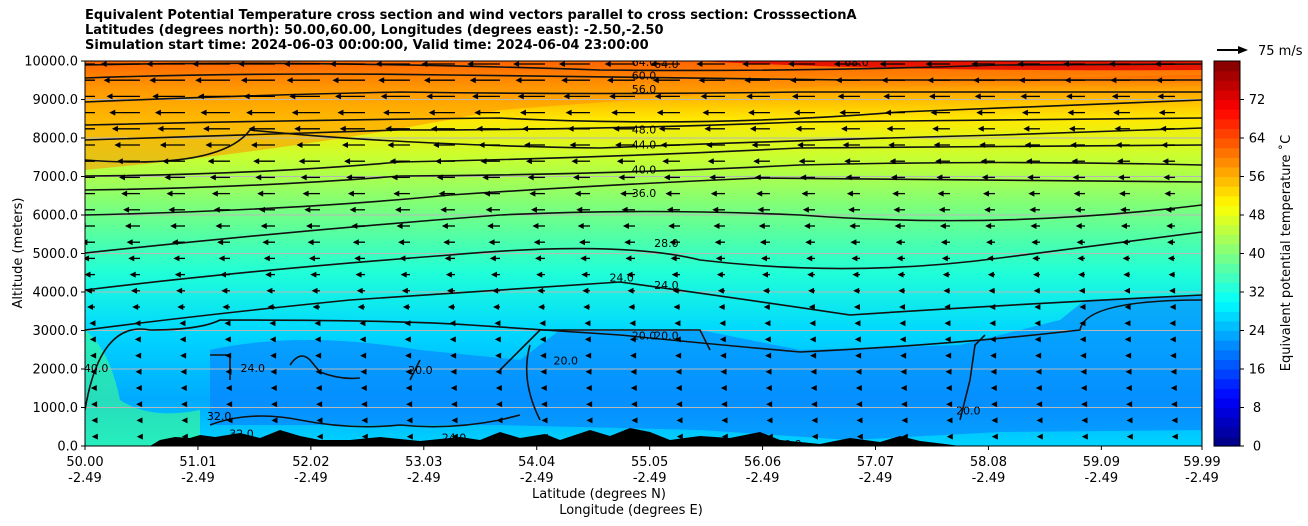  What do you see at coordinates (1243, 50) in the screenshot?
I see `quiver-key-arrowhead` at bounding box center [1243, 50].